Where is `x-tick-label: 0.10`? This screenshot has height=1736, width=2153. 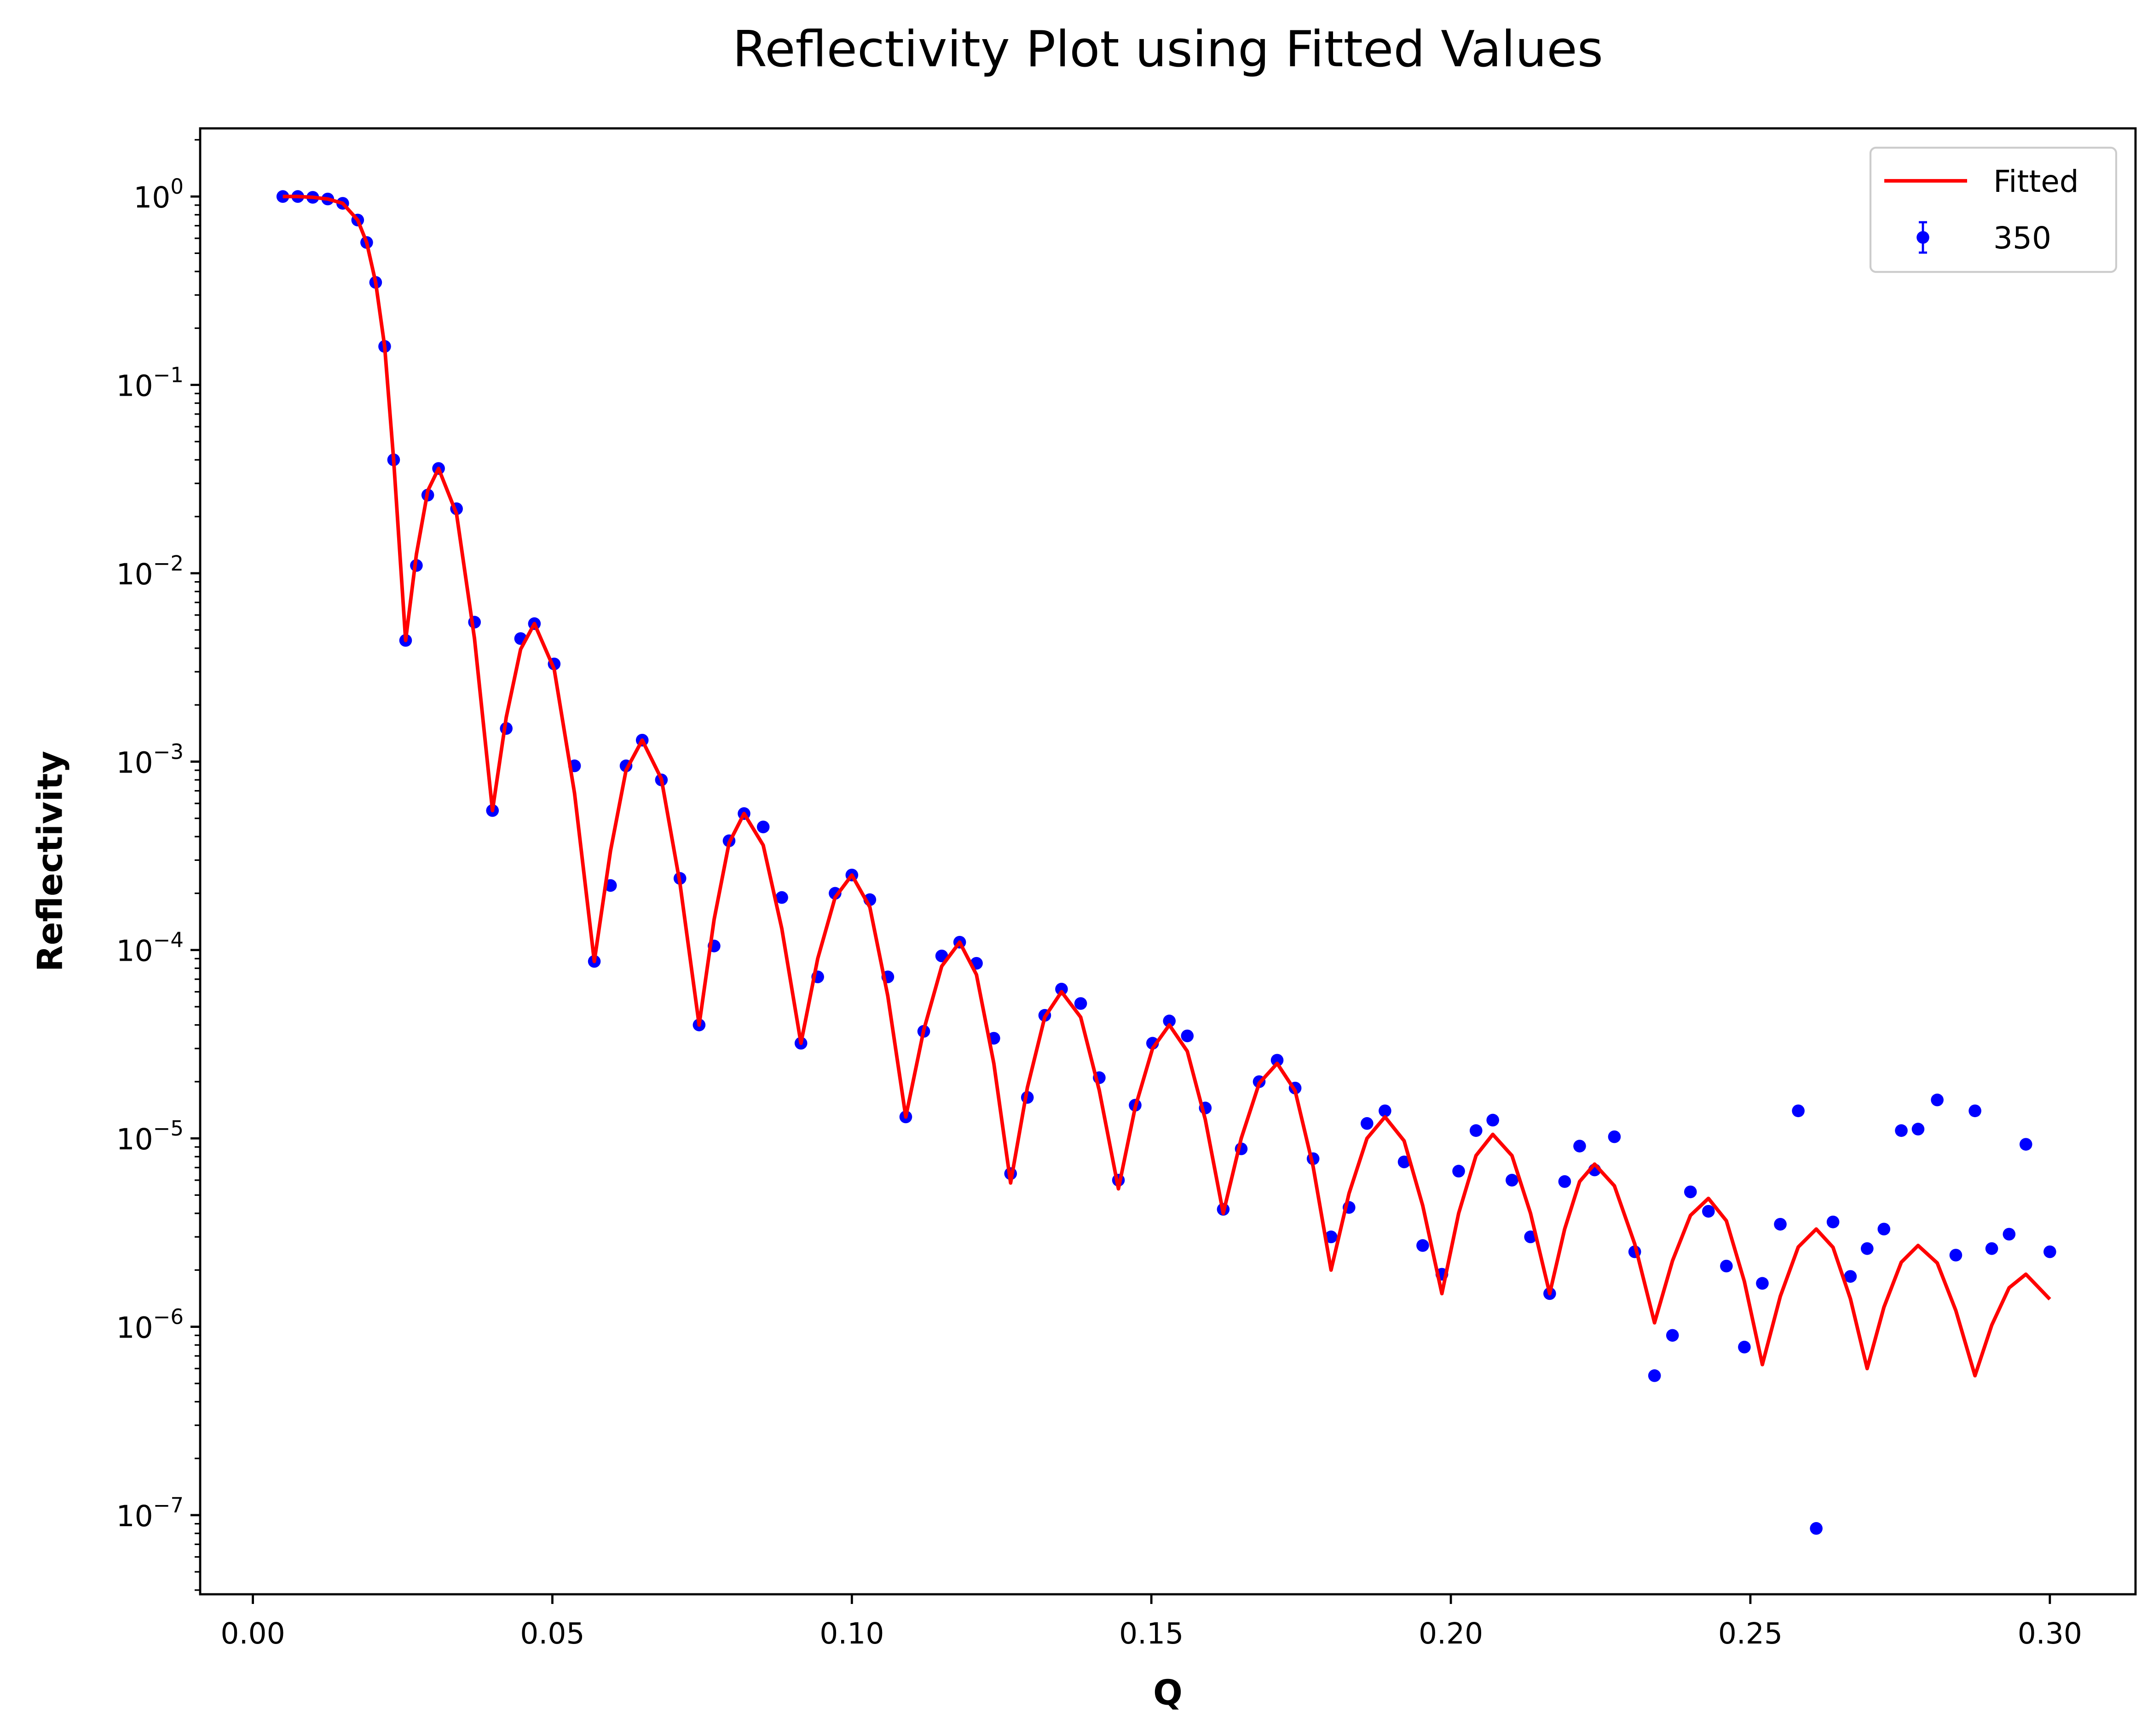 x-tick-label: 0.10 is located at coordinates (852, 1633).